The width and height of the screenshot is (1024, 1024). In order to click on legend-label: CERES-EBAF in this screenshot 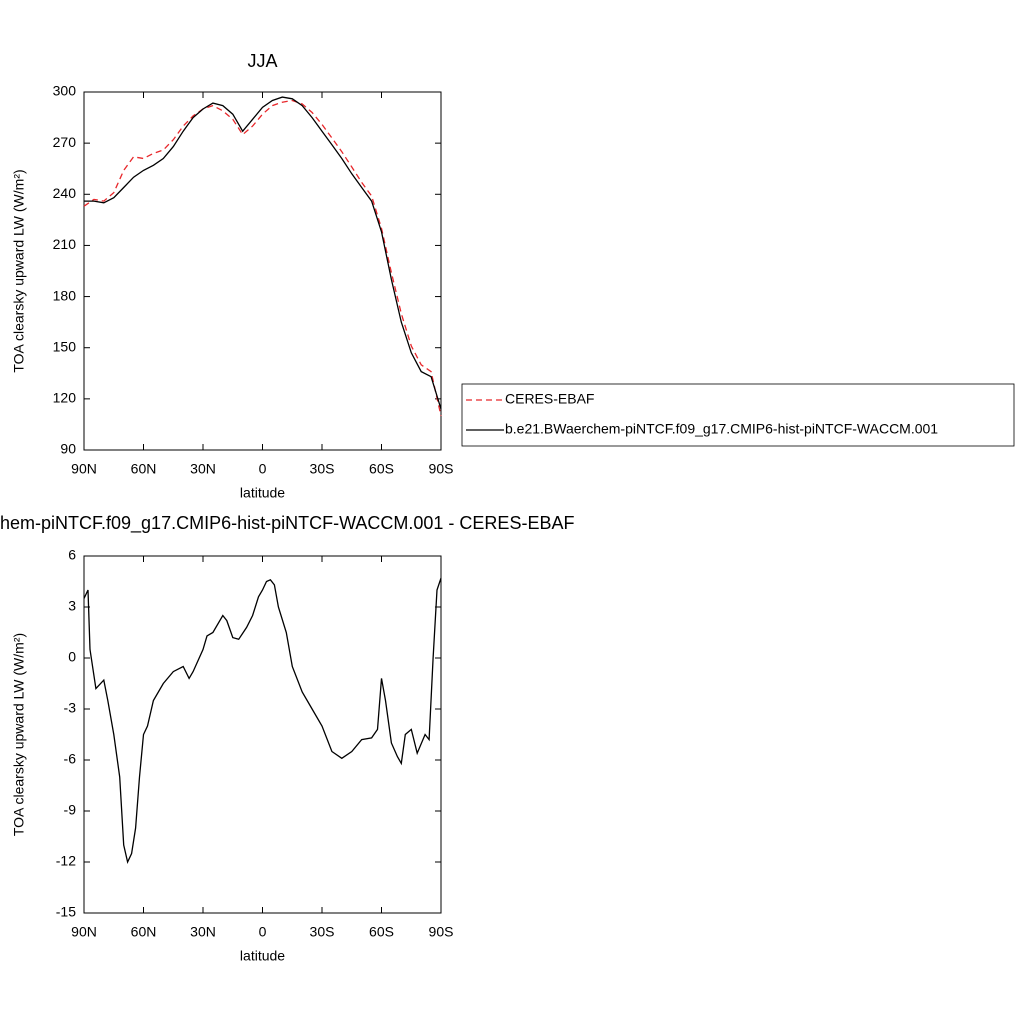, I will do `click(549, 399)`.